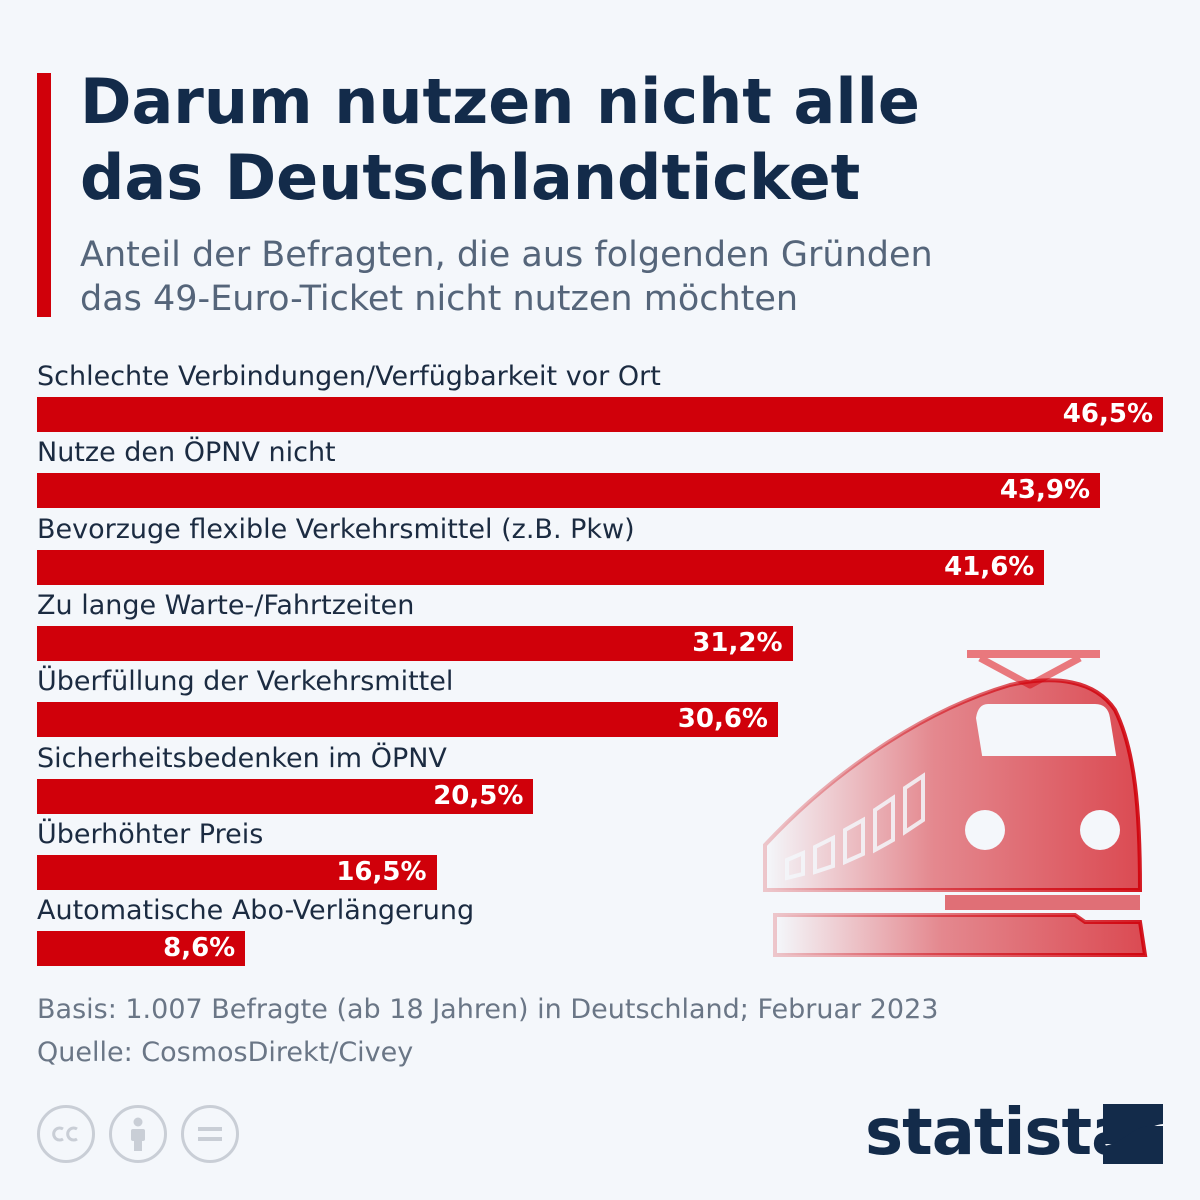 This screenshot has height=1200, width=1200. I want to click on bar: 30,6%, so click(407, 720).